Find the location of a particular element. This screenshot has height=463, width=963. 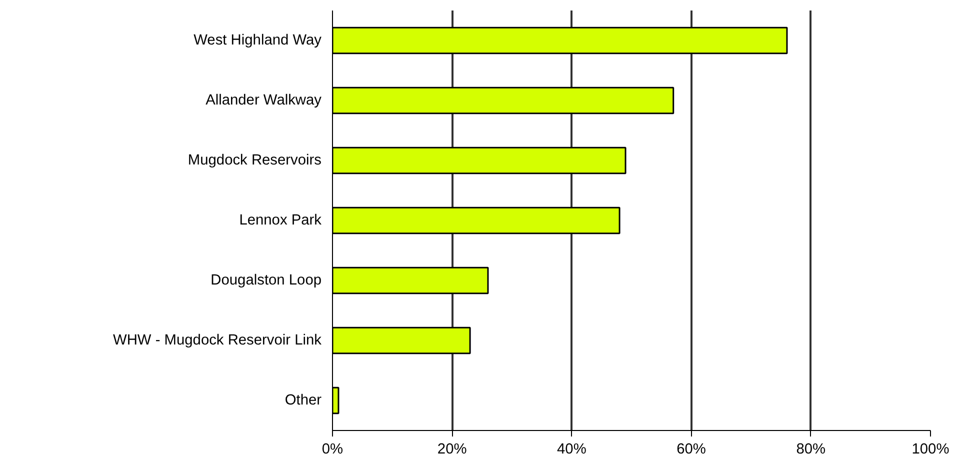

x-tick-label: 0% is located at coordinates (333, 450).